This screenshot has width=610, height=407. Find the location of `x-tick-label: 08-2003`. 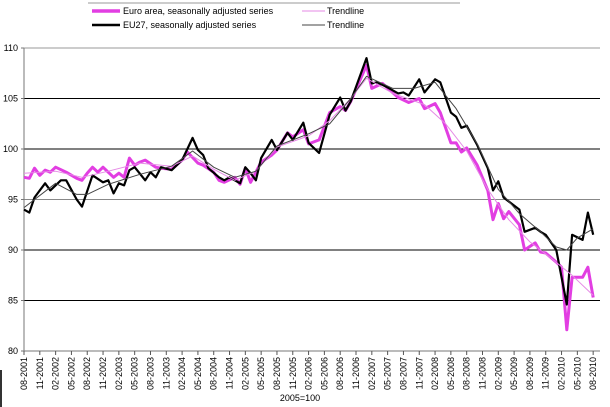

x-tick-label: 08-2003 is located at coordinates (150, 373).